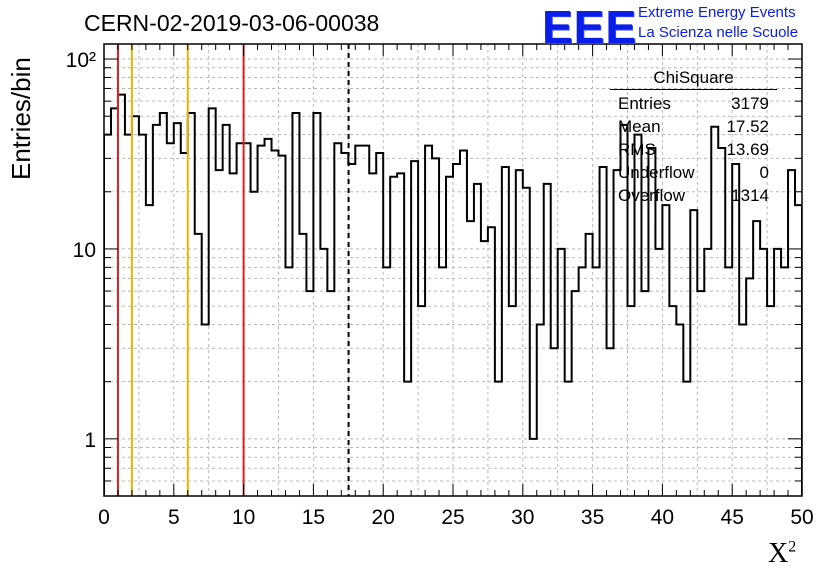 Image resolution: width=836 pixels, height=572 pixels. What do you see at coordinates (81, 60) in the screenshot?
I see `y-tick-label: 10²` at bounding box center [81, 60].